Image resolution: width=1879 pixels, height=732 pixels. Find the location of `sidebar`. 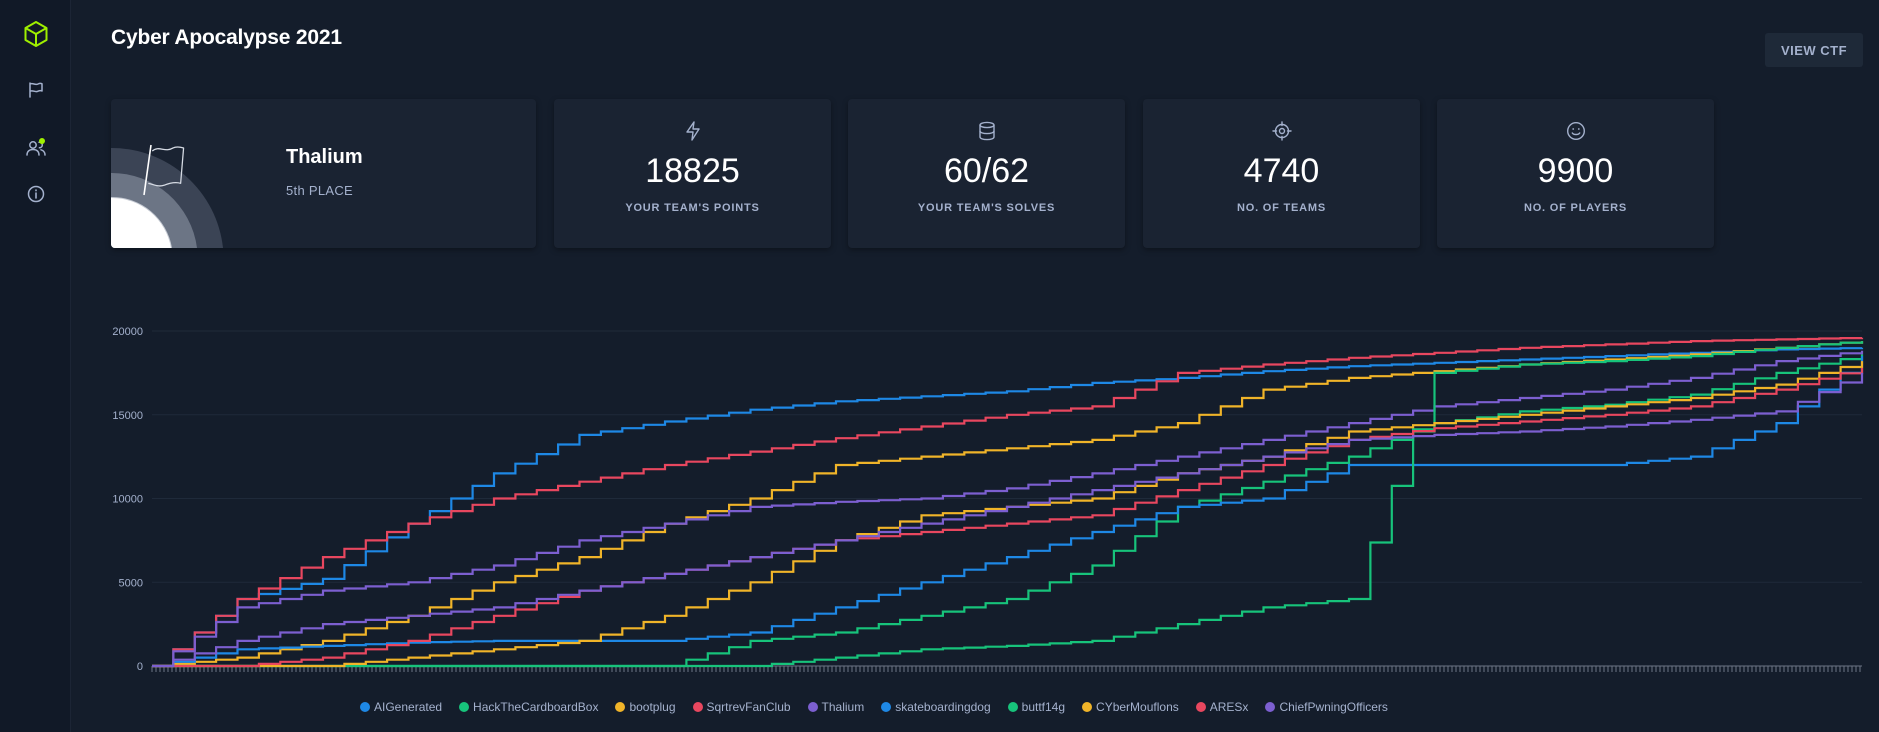

sidebar is located at coordinates (35, 366).